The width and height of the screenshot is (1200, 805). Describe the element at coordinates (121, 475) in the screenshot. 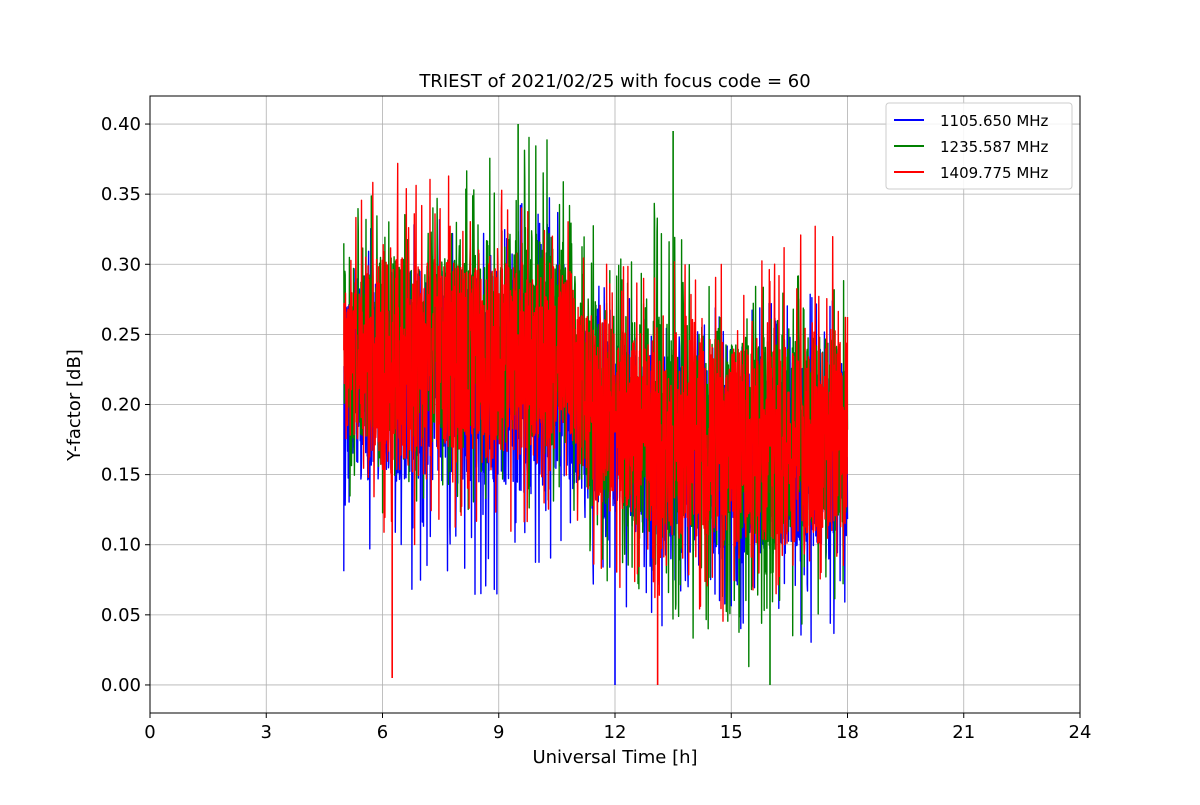

I see `y-tick-label: 0.15` at that location.